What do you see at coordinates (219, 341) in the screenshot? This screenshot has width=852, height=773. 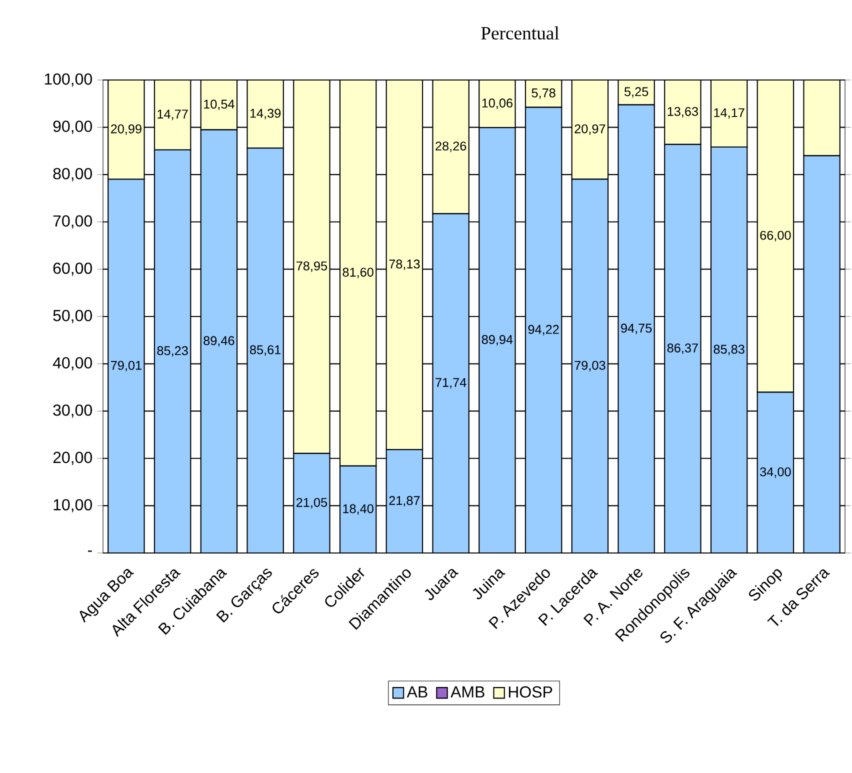 I see `data-label: 89,46` at bounding box center [219, 341].